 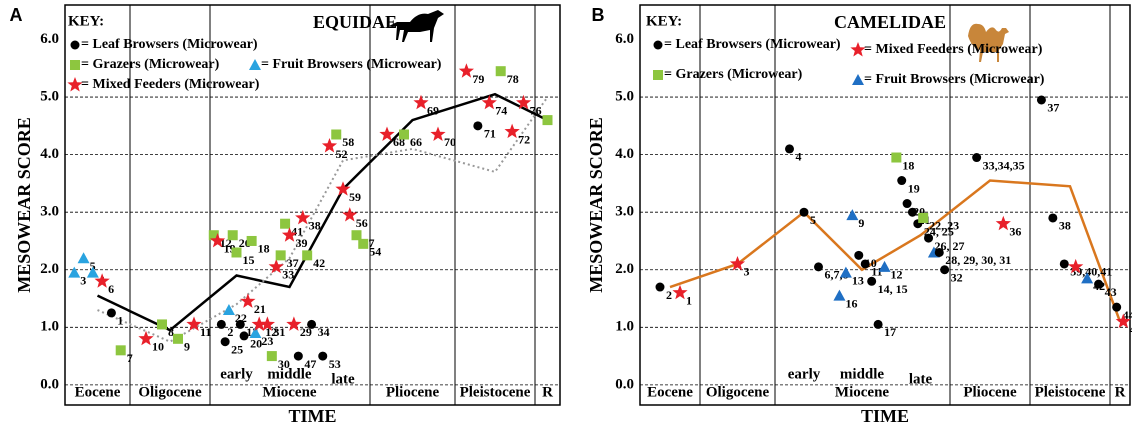 What do you see at coordinates (49, 384) in the screenshot?
I see `y-tick-label: 0.0` at bounding box center [49, 384].